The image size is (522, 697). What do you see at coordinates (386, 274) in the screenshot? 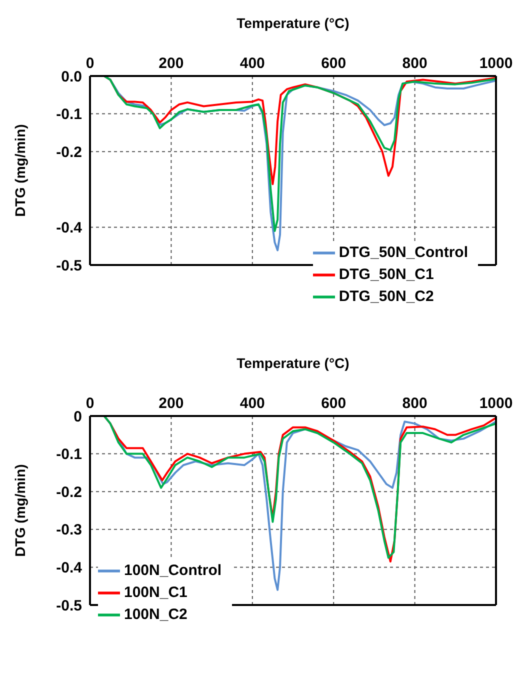
I see `legend-label: DTG_50N_C1` at bounding box center [386, 274].